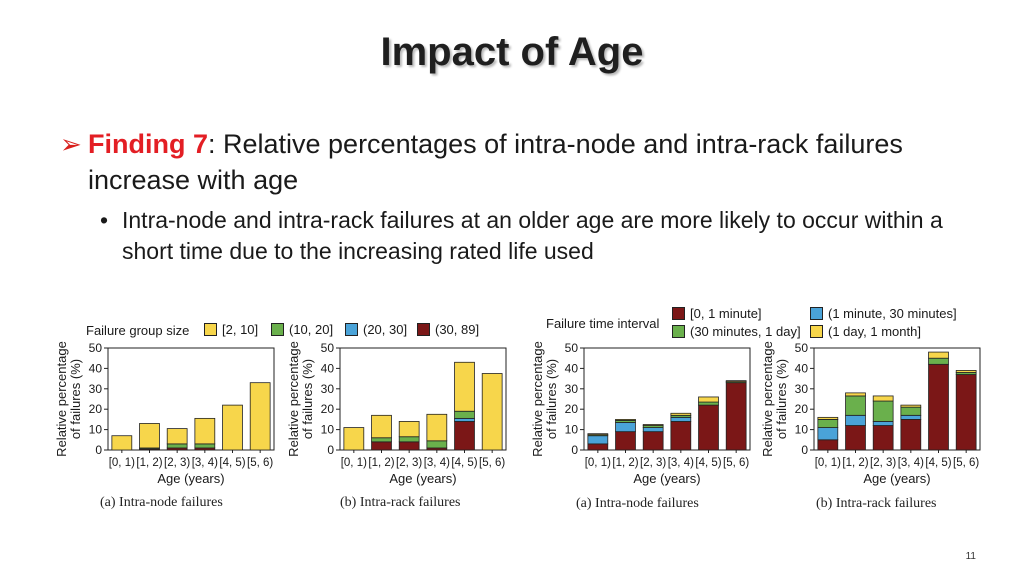  I want to click on legend-title: Failure time interval, so click(603, 323).